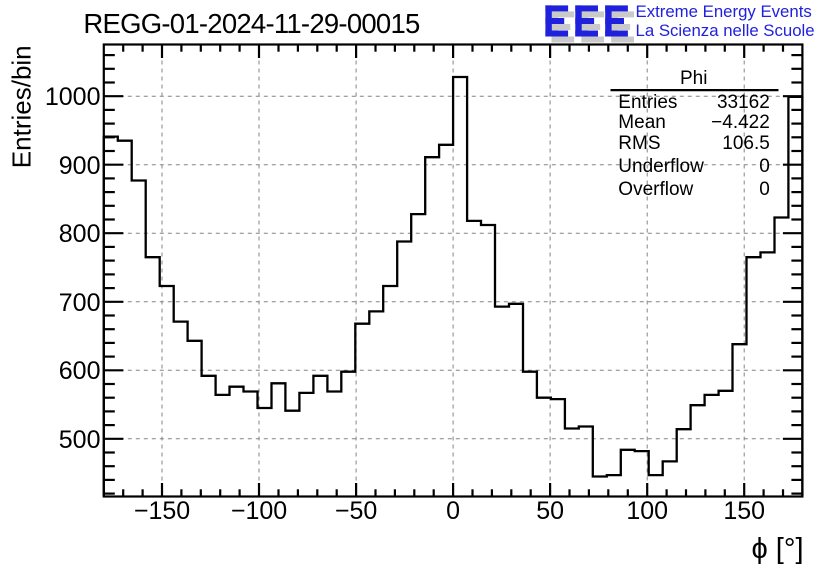 The width and height of the screenshot is (836, 572). What do you see at coordinates (777, 549) in the screenshot?
I see `svg-text: ϕ [°]` at bounding box center [777, 549].